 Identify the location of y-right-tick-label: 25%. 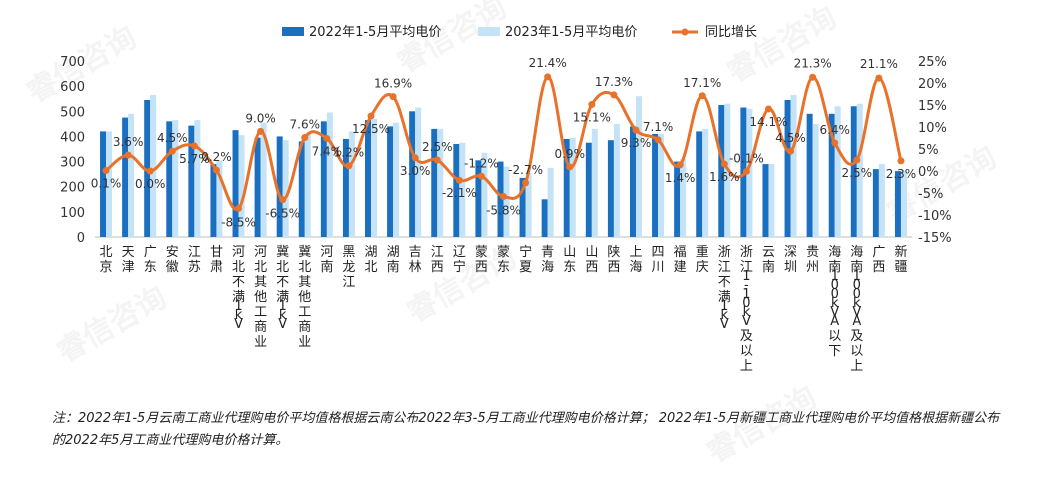
(932, 62).